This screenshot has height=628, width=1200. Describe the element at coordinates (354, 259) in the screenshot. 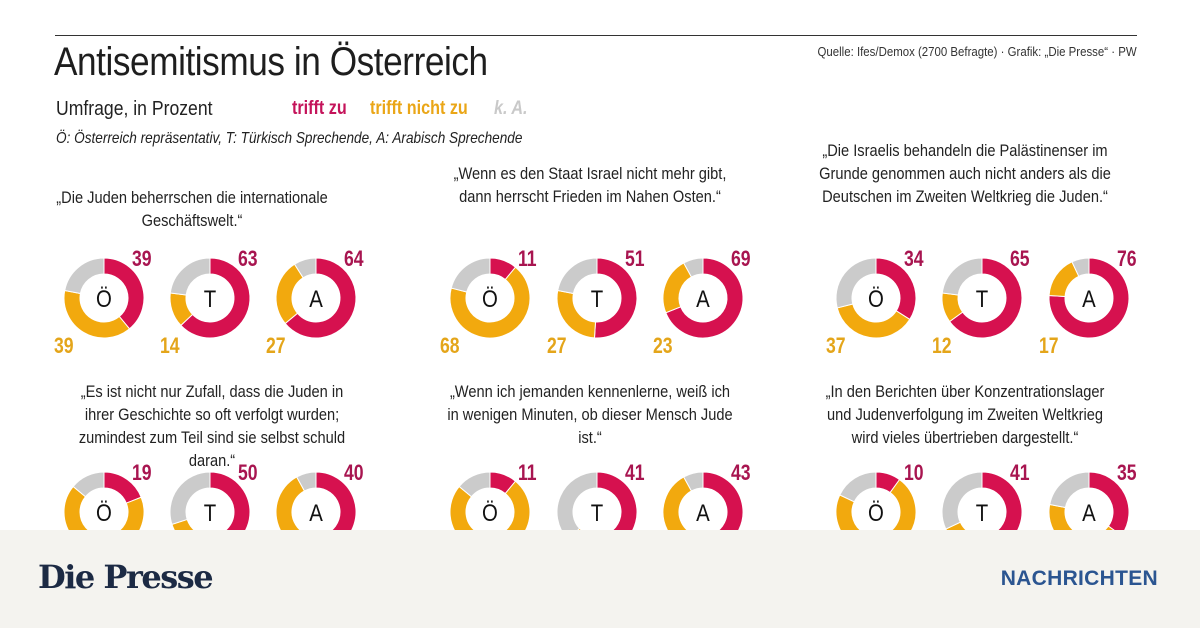

I see `data-label-trifft-zu: 64` at that location.